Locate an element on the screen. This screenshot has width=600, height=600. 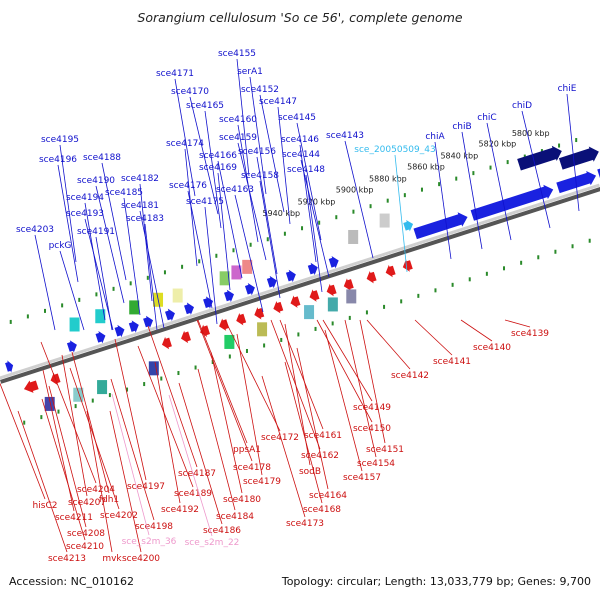
top-gene-label: sce4185 is located at coordinates (124, 193).